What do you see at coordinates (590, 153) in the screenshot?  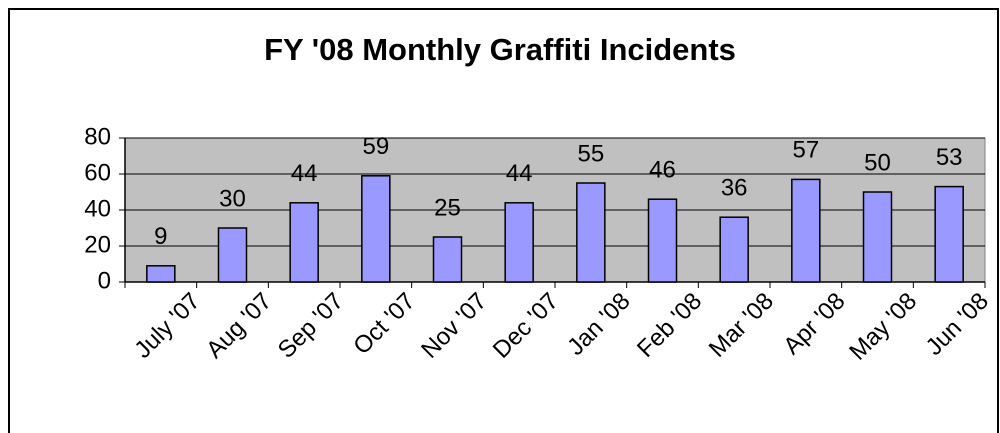 I see `data-label: 55` at bounding box center [590, 153].